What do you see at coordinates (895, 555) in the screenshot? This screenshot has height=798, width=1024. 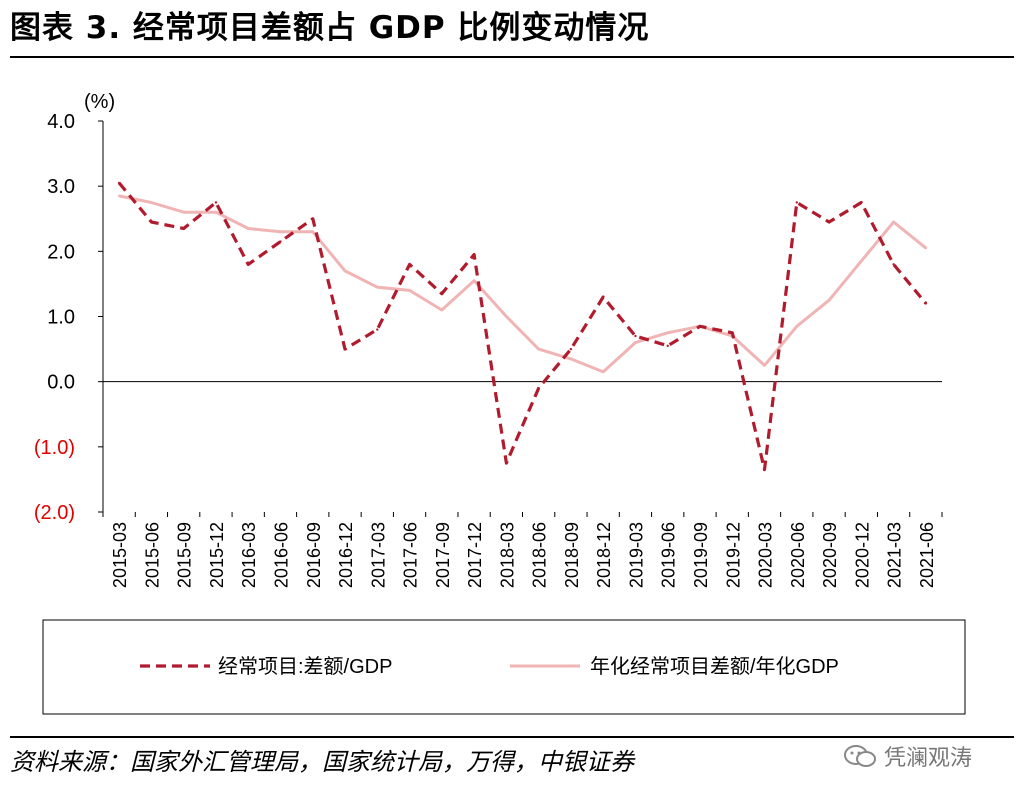 I see `x-tick-label: 2021-03` at bounding box center [895, 555].